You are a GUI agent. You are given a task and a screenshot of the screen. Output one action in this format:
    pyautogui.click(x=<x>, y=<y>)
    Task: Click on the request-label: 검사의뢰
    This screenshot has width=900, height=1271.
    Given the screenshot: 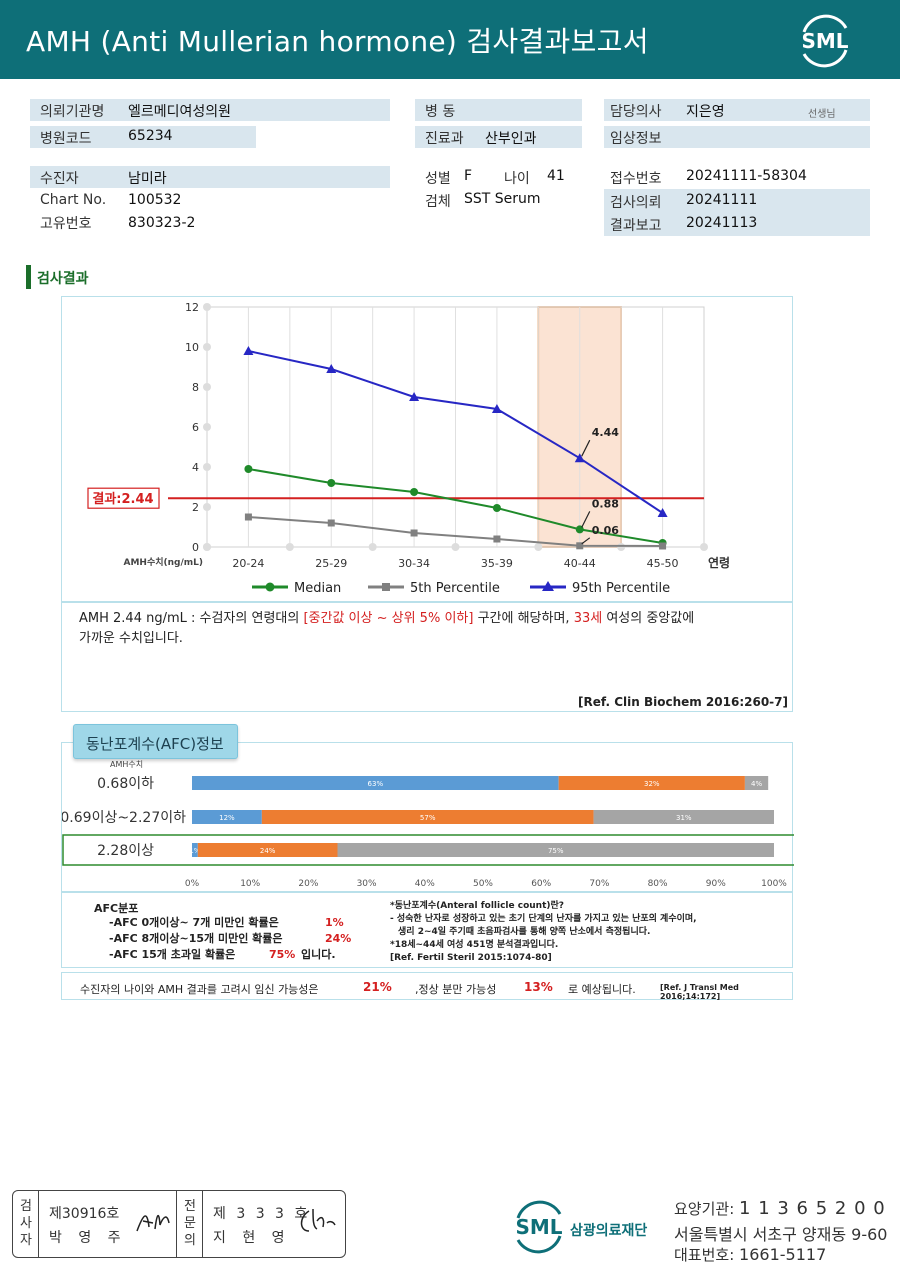 What is the action you would take?
    pyautogui.click(x=636, y=203)
    